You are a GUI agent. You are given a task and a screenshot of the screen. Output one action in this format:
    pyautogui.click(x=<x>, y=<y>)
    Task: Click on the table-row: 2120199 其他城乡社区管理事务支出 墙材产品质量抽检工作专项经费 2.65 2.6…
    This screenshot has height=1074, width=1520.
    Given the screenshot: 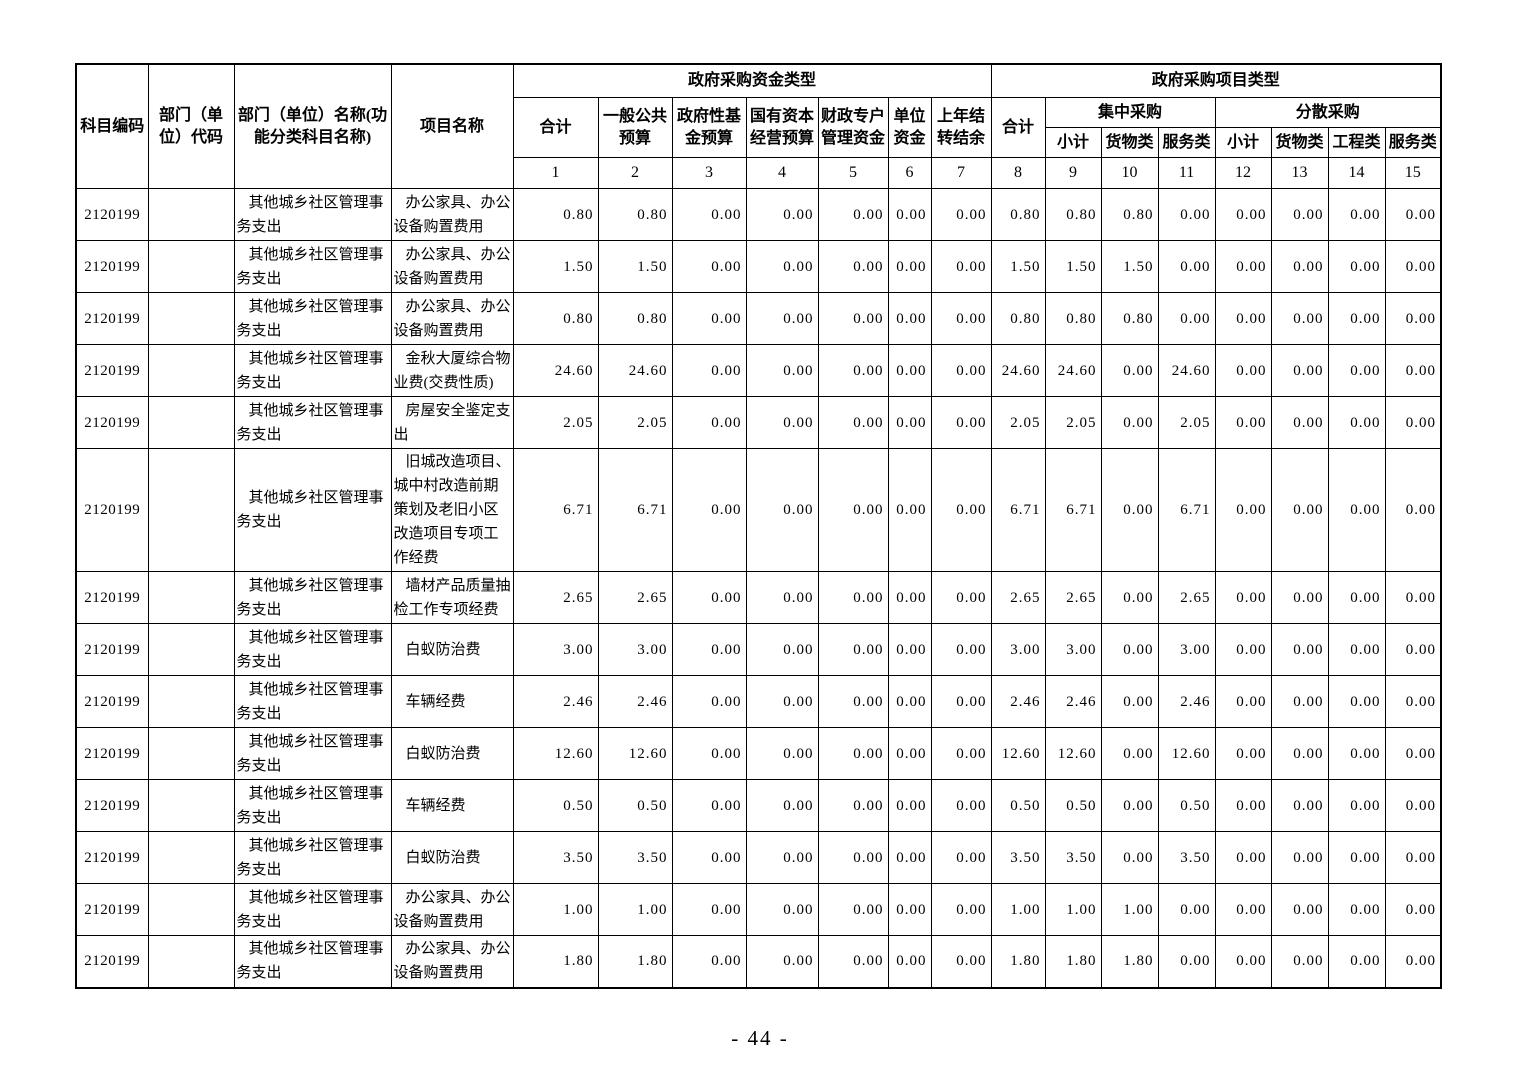 What is the action you would take?
    pyautogui.click(x=758, y=597)
    